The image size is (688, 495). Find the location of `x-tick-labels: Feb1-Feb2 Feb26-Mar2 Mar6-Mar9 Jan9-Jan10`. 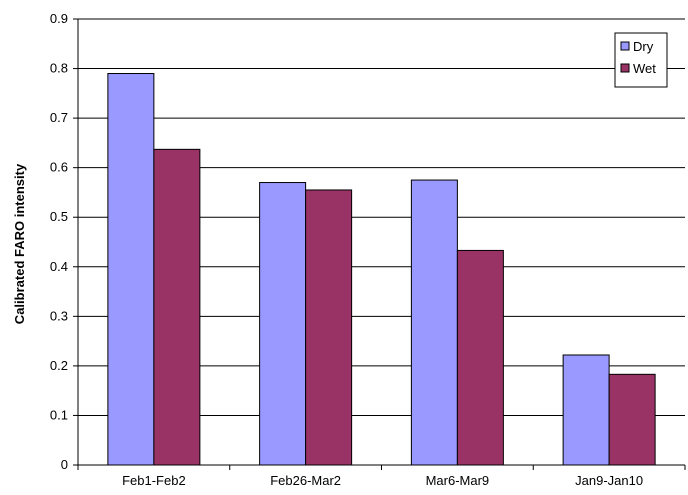

x-tick-labels: Feb1-Feb2 Feb26-Mar2 Mar6-Mar9 Jan9-Jan10 is located at coordinates (382, 480).